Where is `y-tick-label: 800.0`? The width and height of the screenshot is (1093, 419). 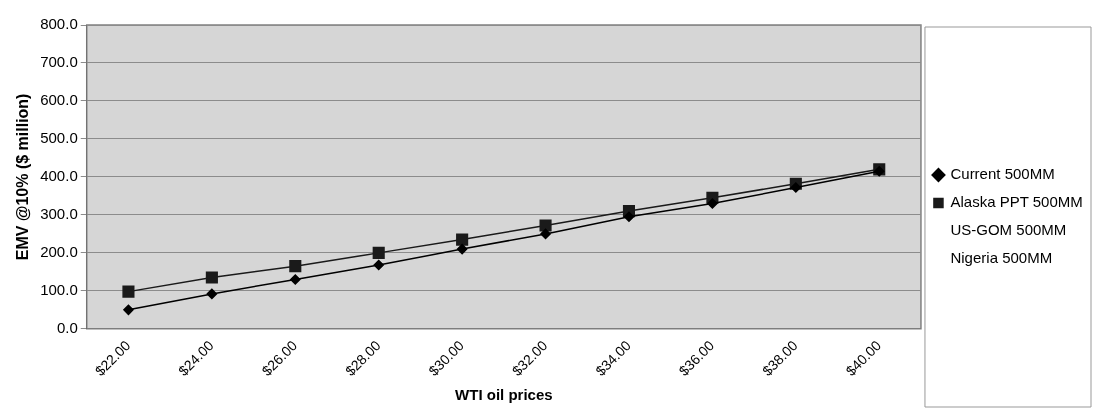 y-tick-label: 800.0 is located at coordinates (59, 24).